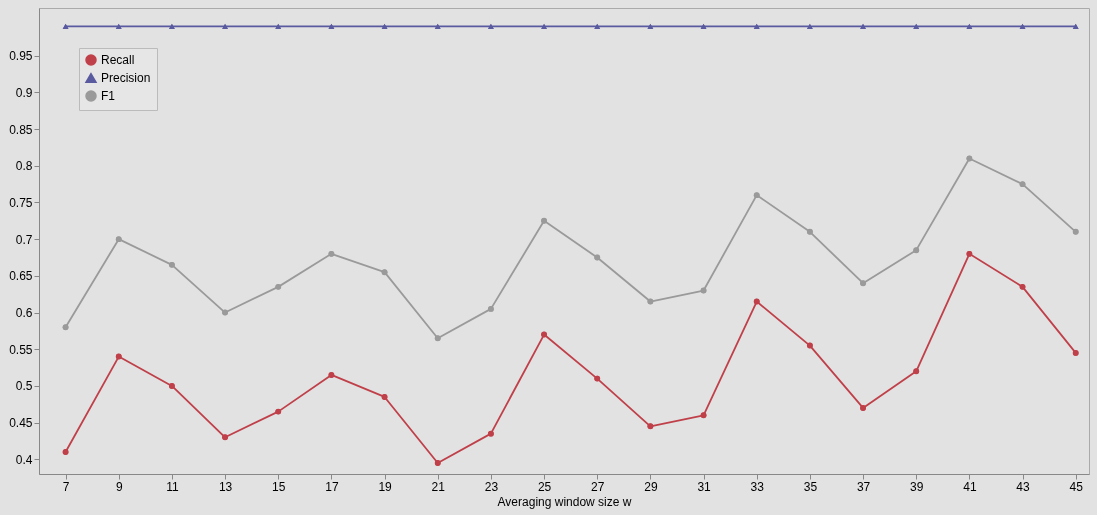  I want to click on x-tick-label: 7, so click(66, 486).